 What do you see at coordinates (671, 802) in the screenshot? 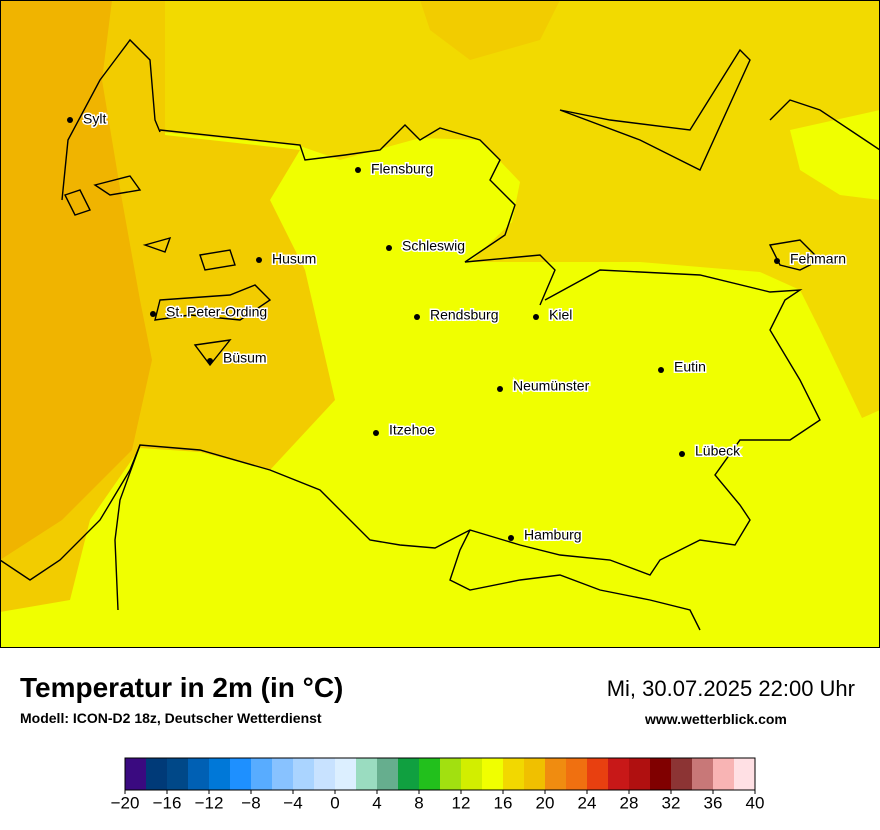
I see `colorbar-tick-label: 32` at bounding box center [671, 802].